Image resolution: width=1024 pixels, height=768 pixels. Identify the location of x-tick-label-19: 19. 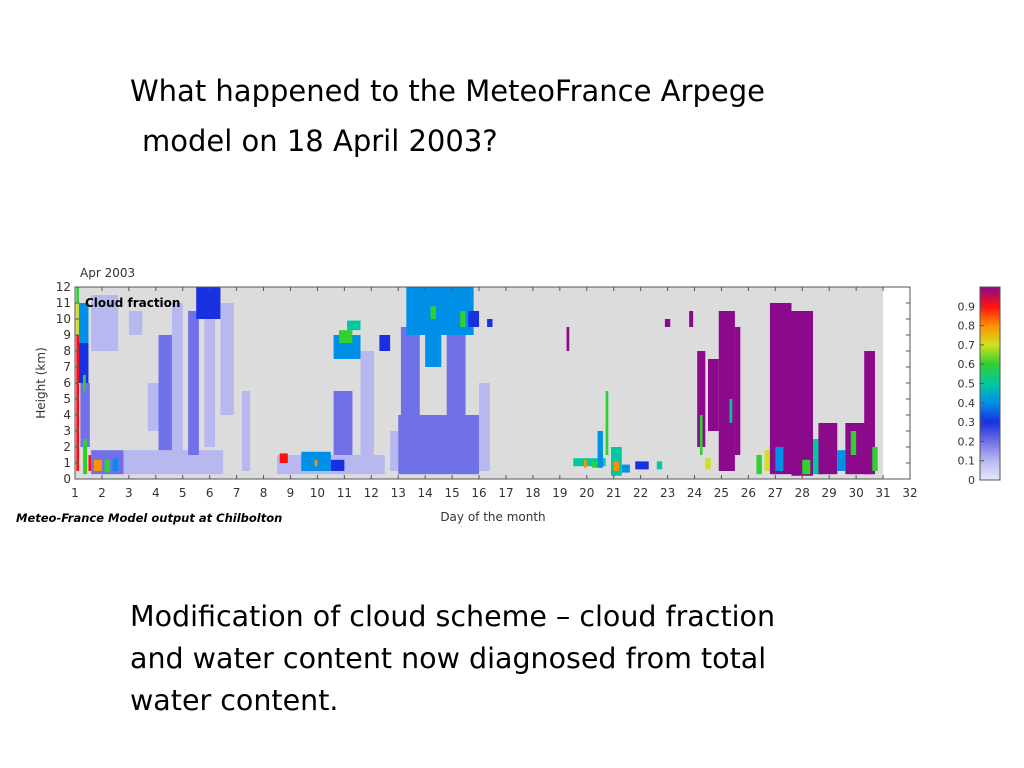
(559, 493).